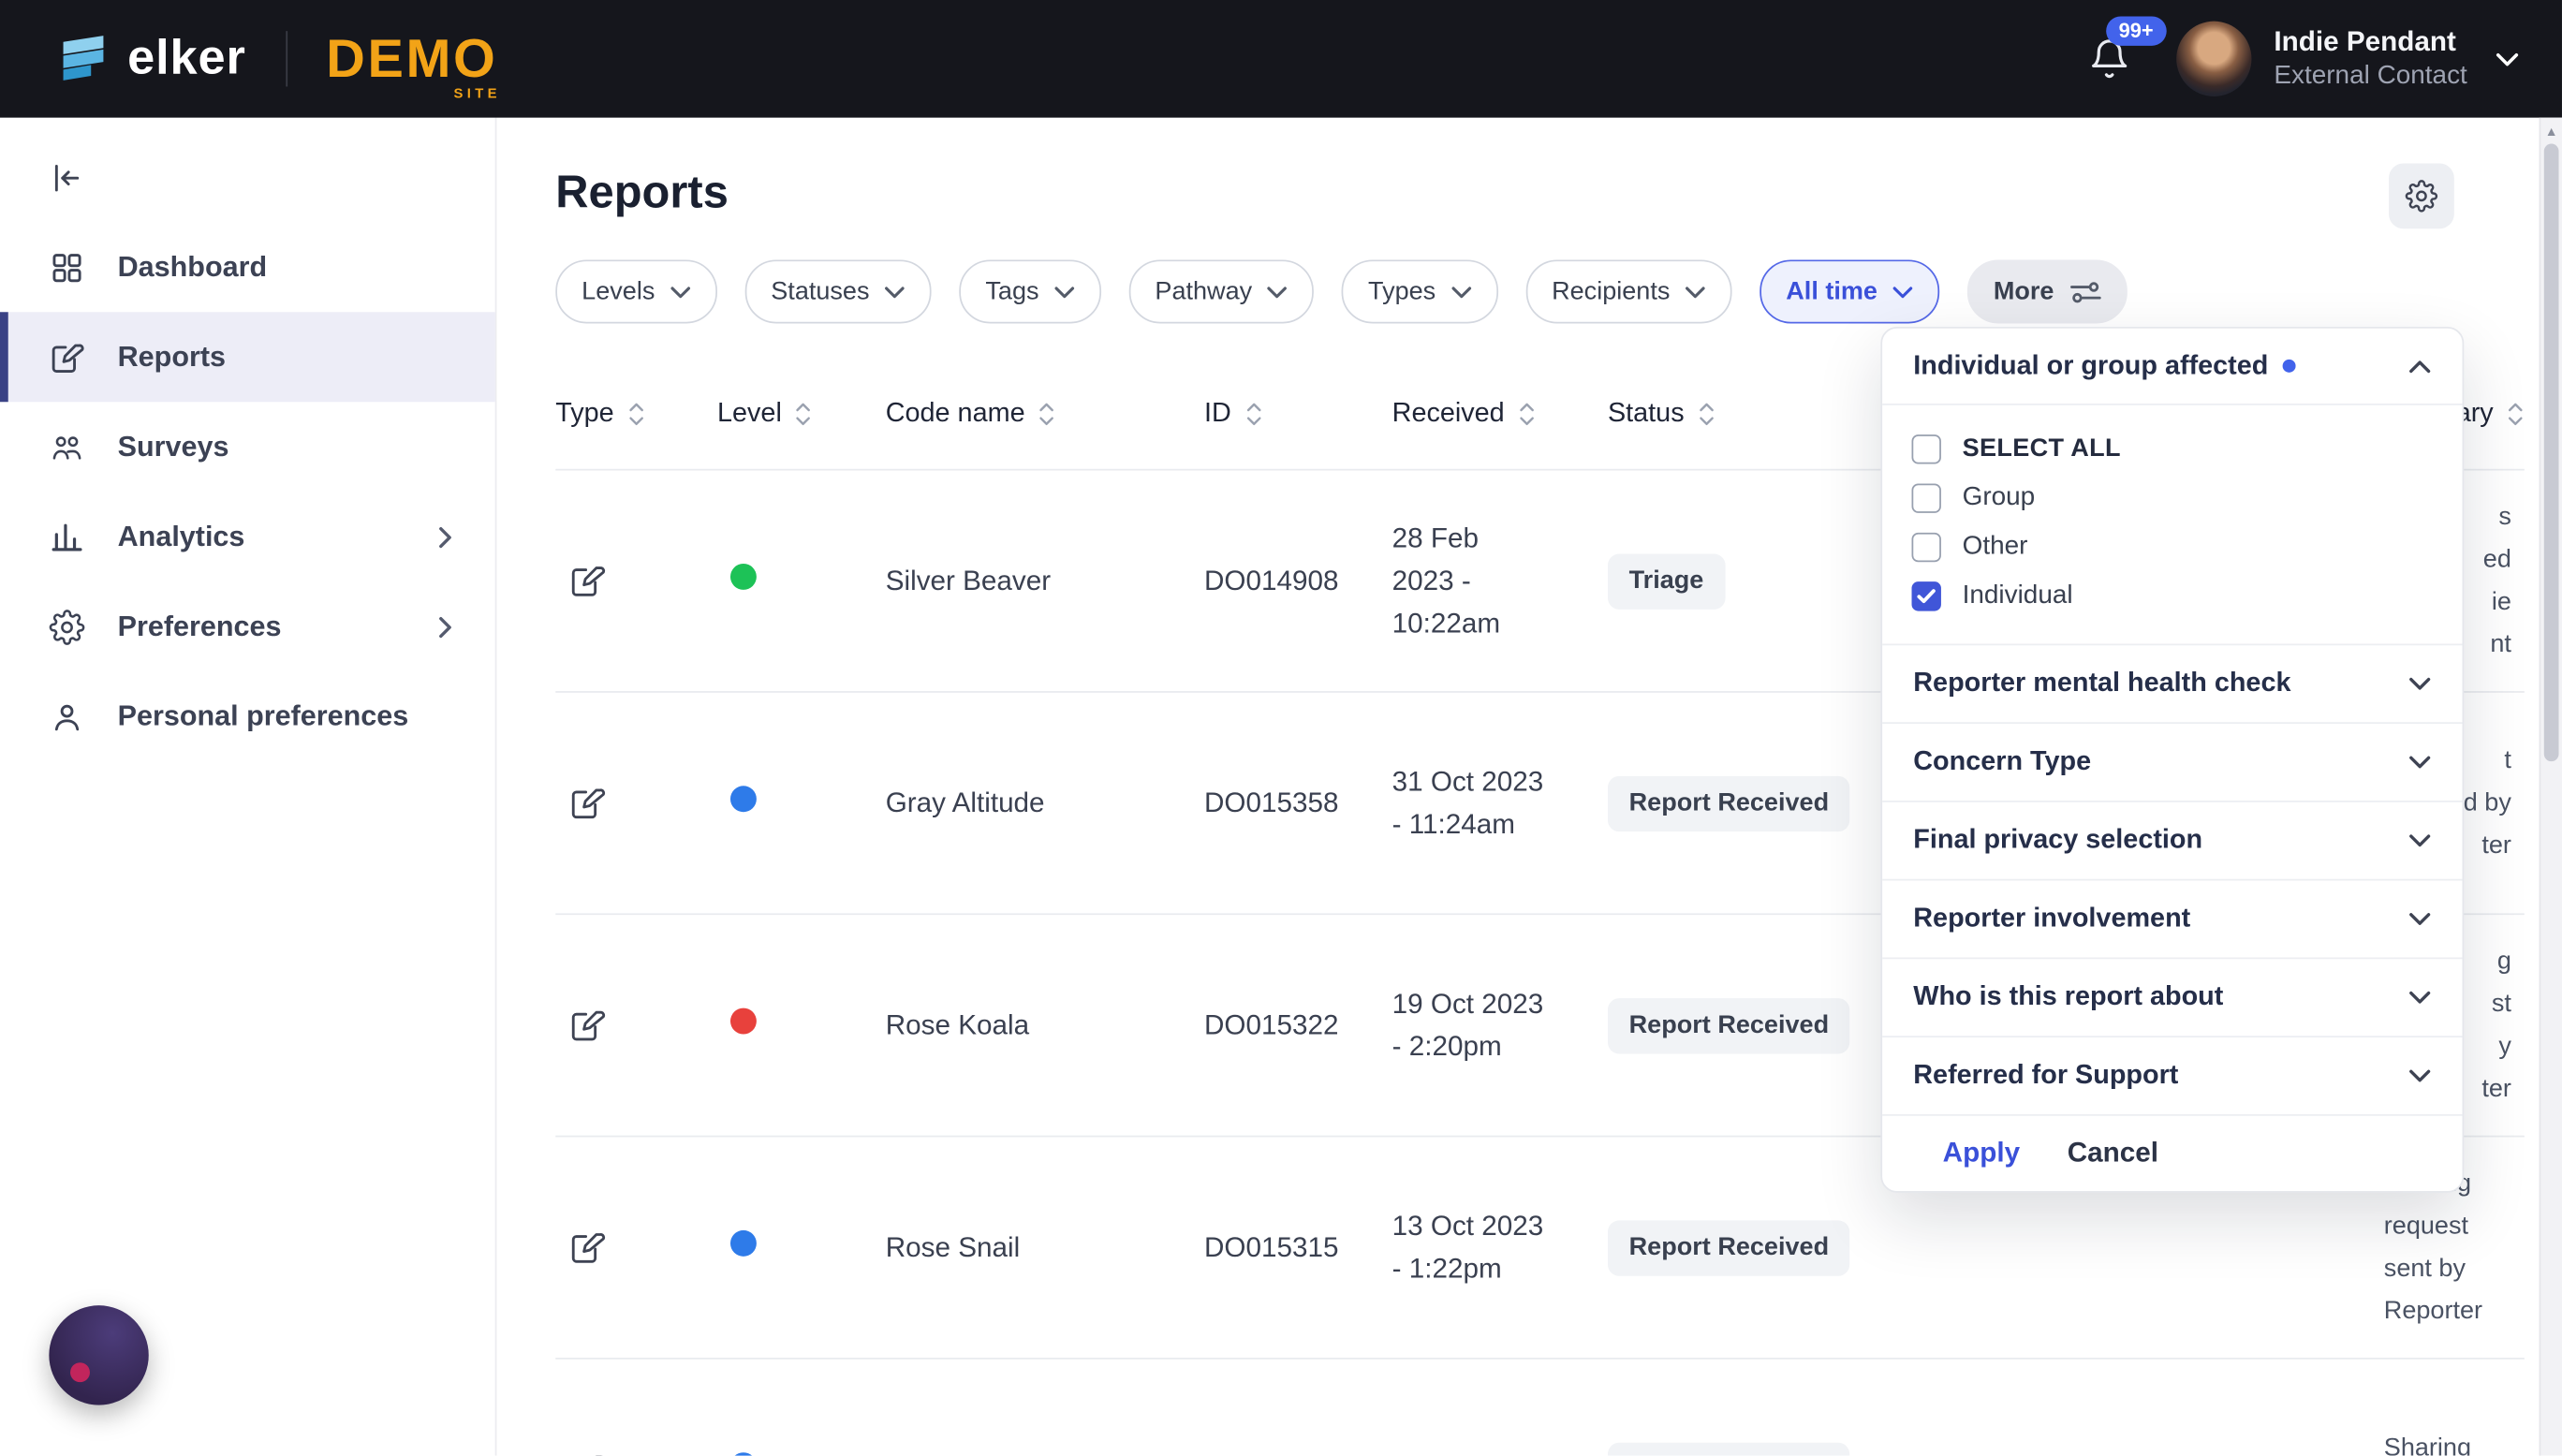  What do you see at coordinates (67, 536) in the screenshot?
I see `bar-chart-icon` at bounding box center [67, 536].